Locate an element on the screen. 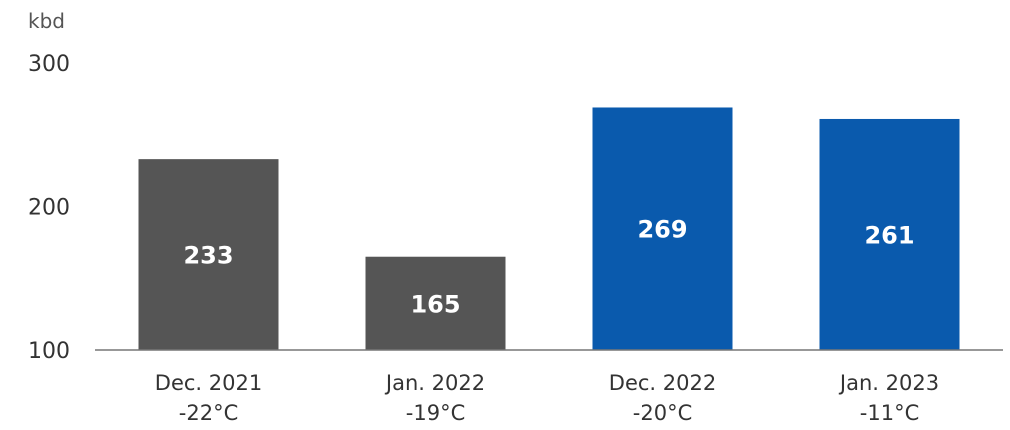 The image size is (1010, 430). data-label: 269 is located at coordinates (662, 230).